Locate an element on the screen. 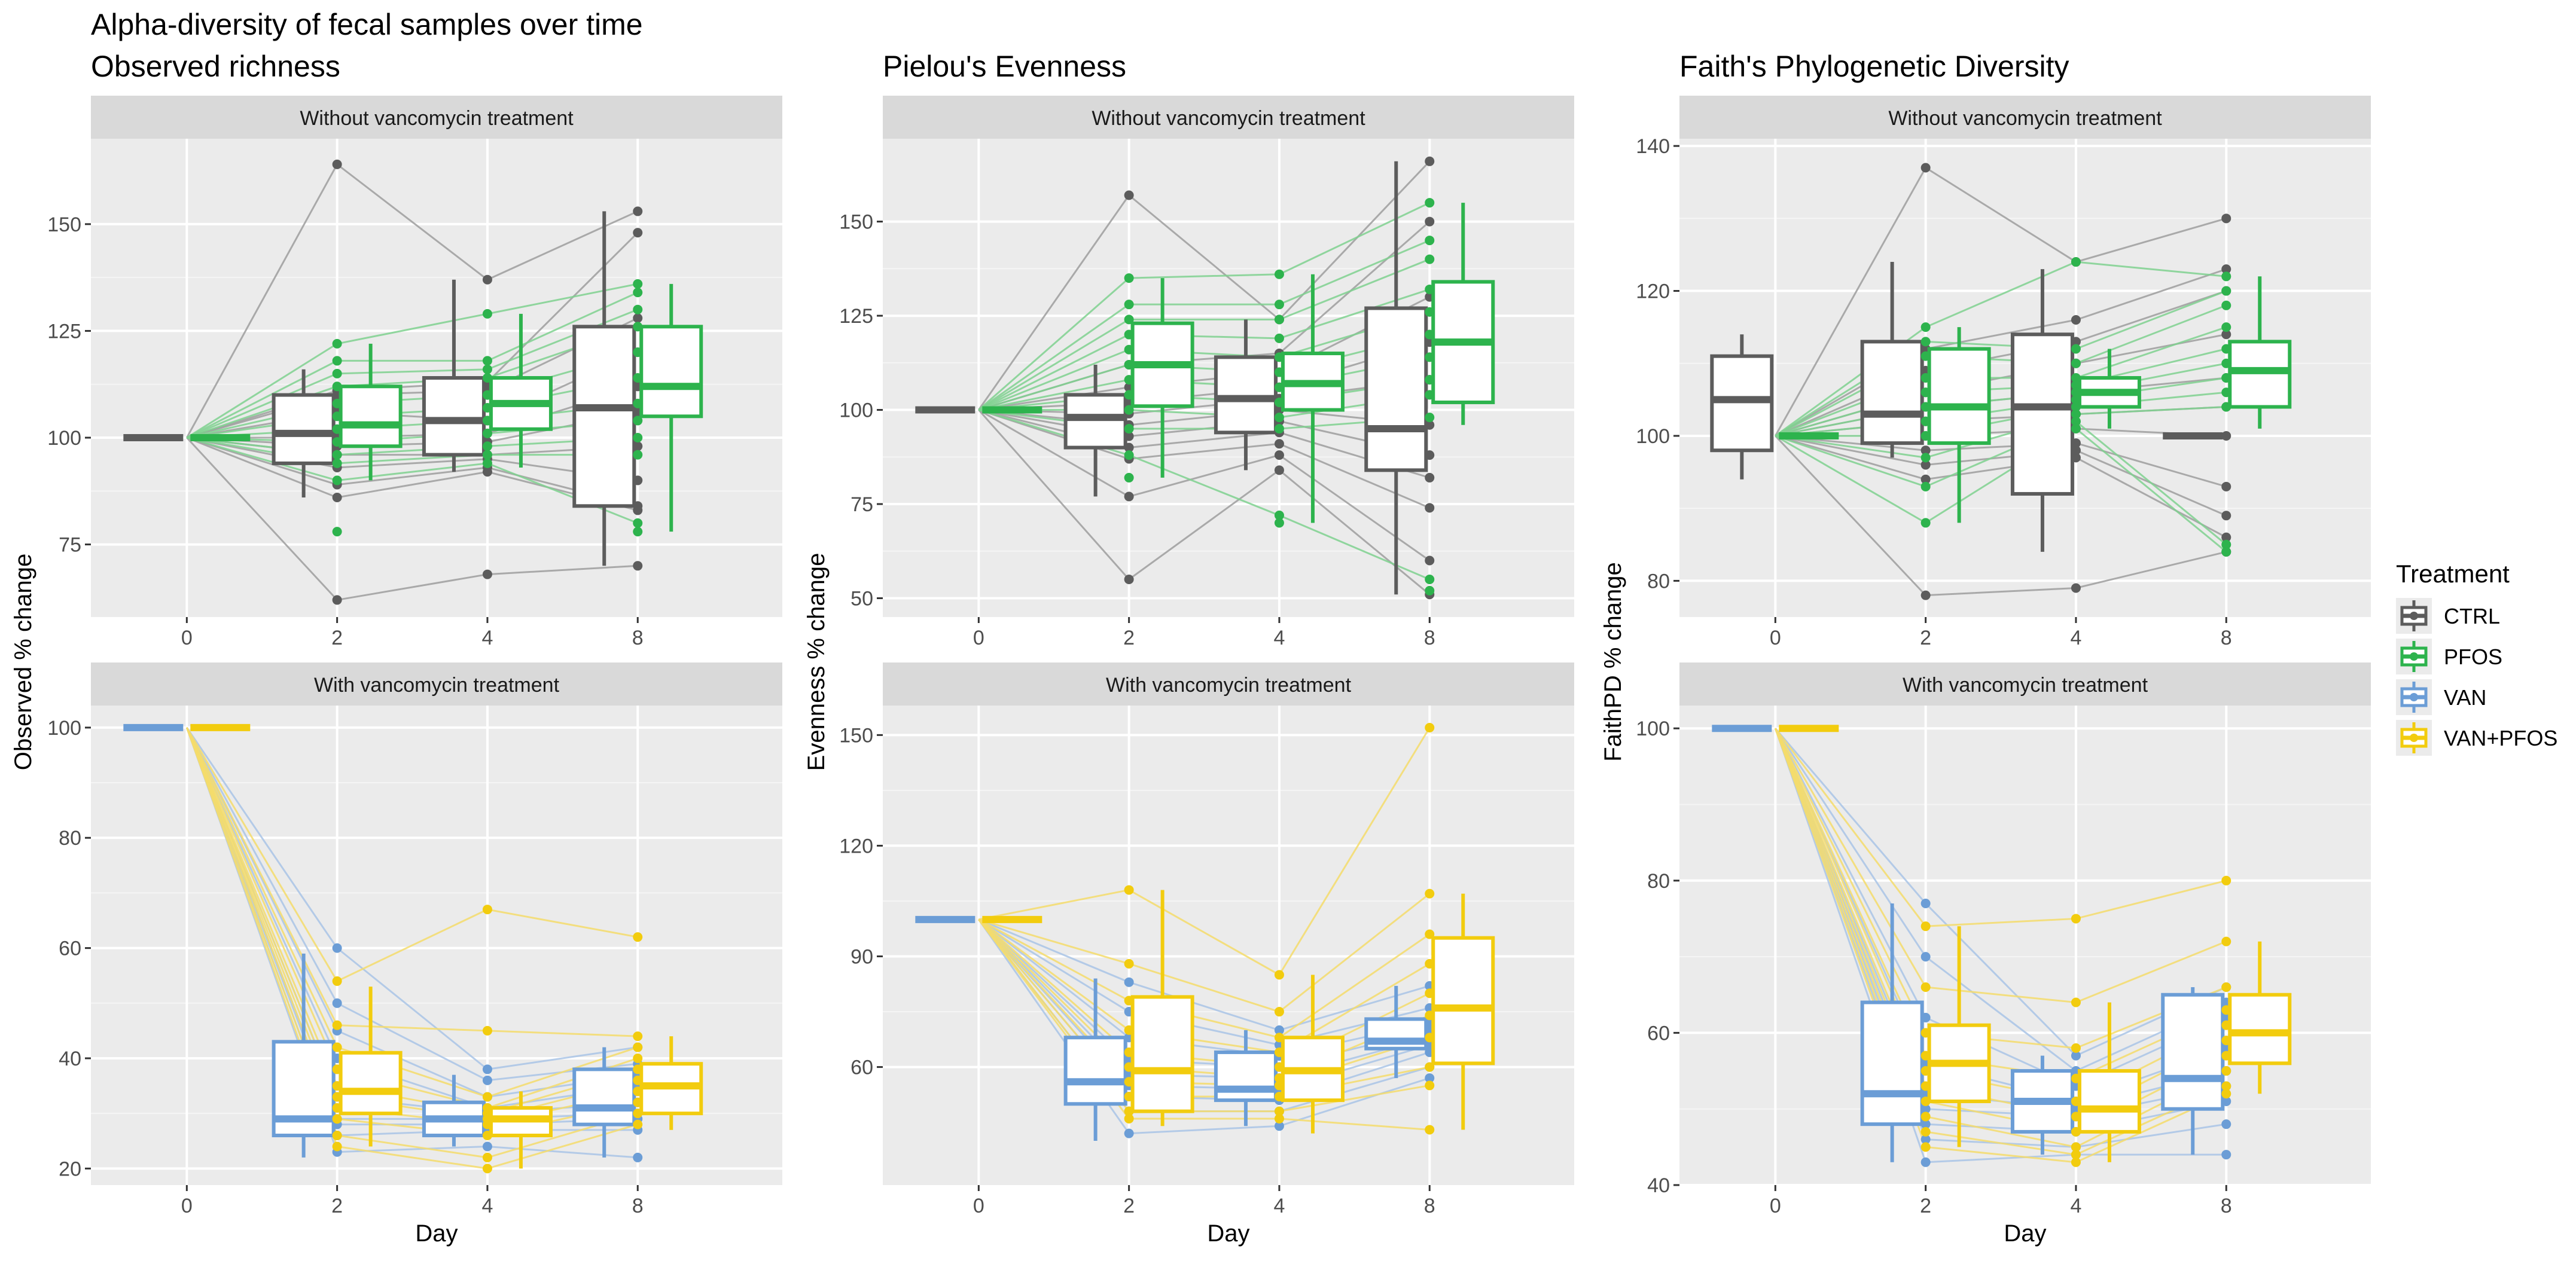  x-tick-label: 2 is located at coordinates (1129, 638).